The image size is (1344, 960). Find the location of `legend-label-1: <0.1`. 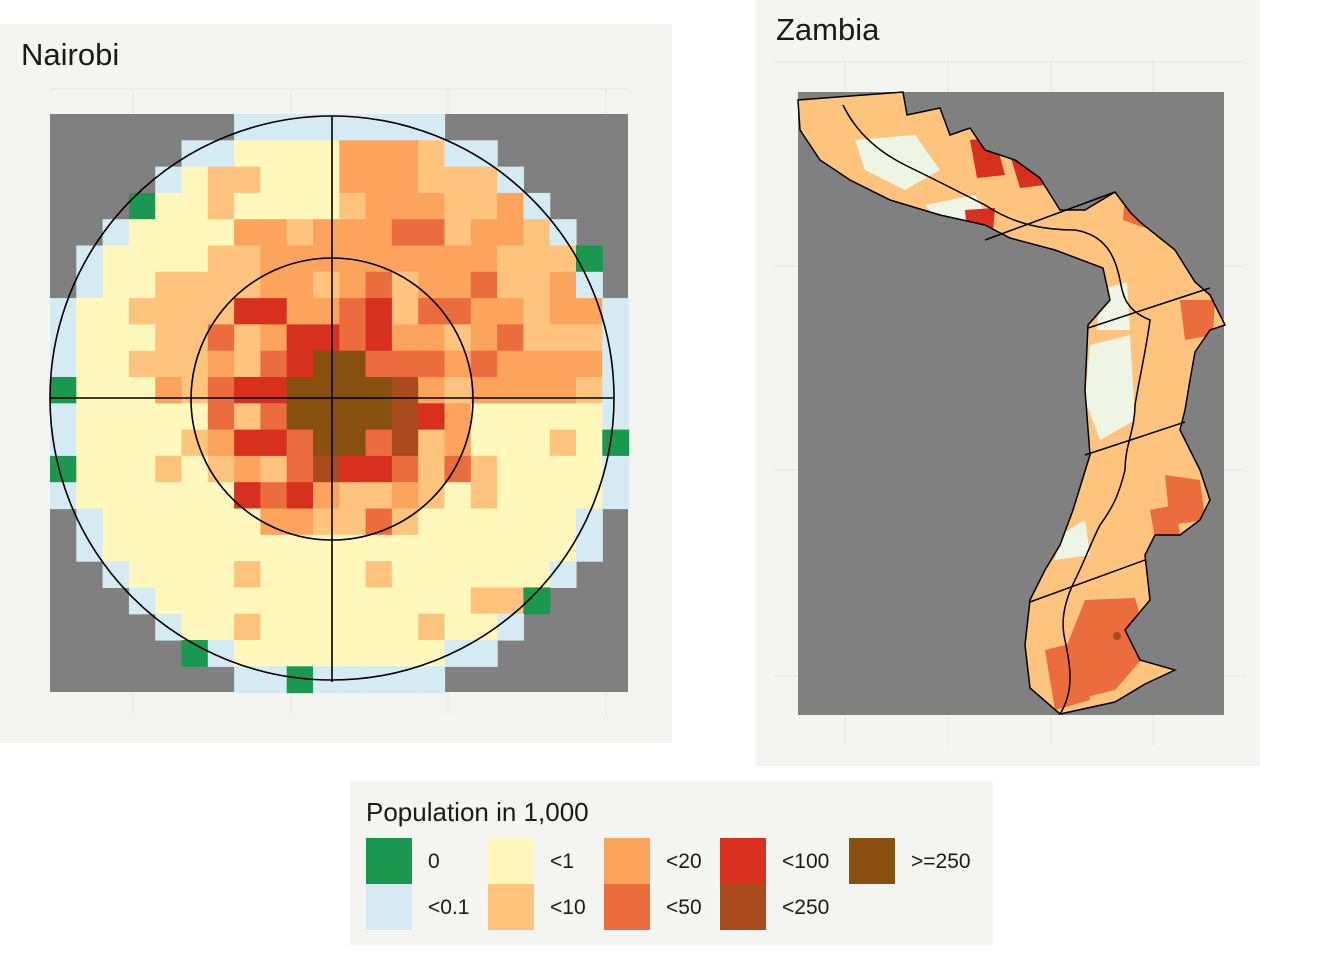

legend-label-1: <0.1 is located at coordinates (449, 907).